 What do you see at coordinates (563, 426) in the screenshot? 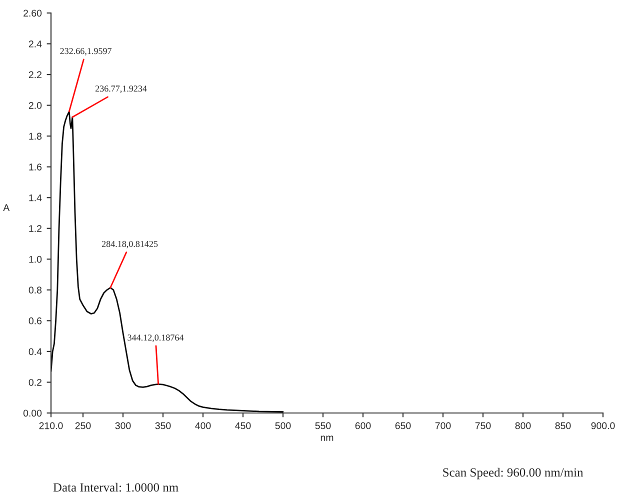
I see `x-tick-label: 850` at bounding box center [563, 426].